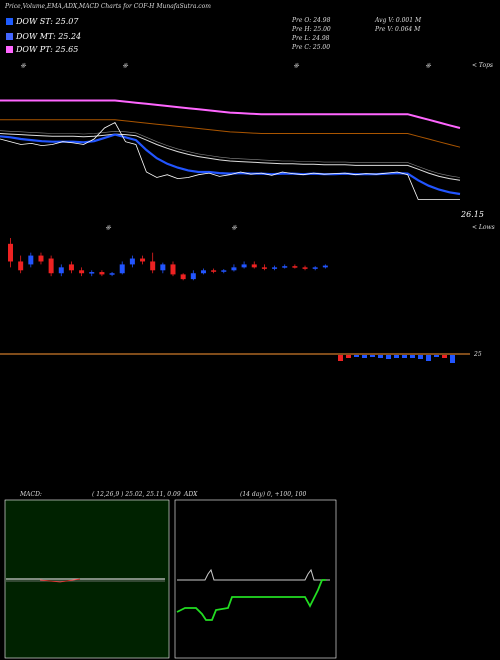  What do you see at coordinates (230, 154) in the screenshot?
I see `ema-mid-band` at bounding box center [230, 154].